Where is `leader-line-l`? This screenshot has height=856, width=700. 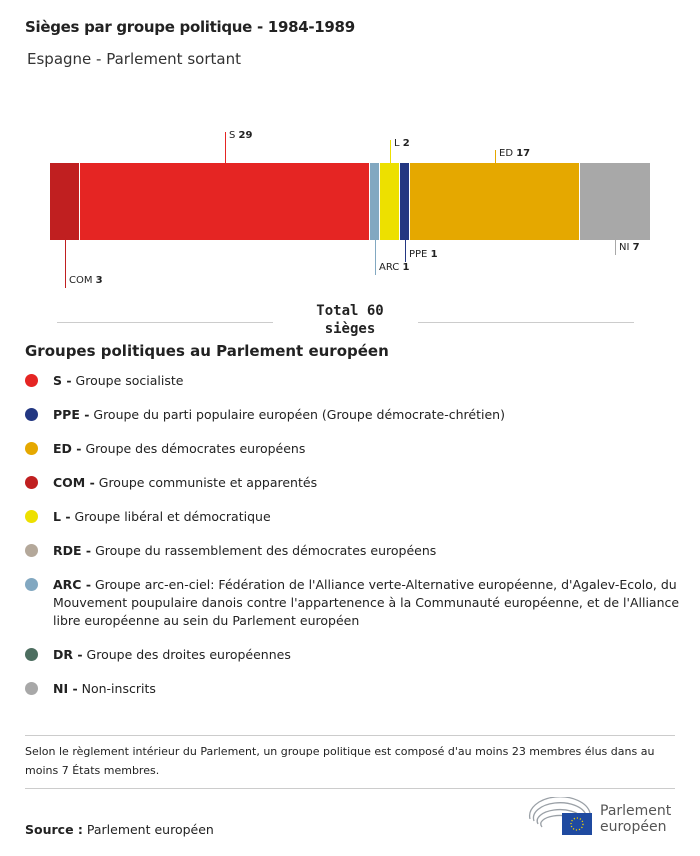
leader-line-l is located at coordinates (390, 151).